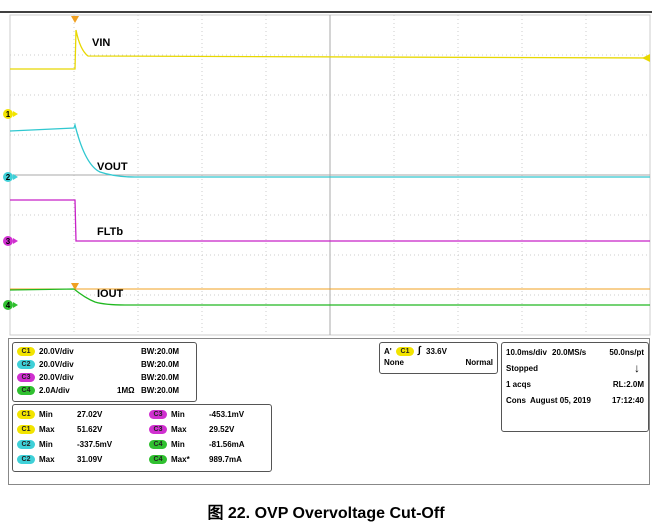  Describe the element at coordinates (142, 445) in the screenshot. I see `measurement-row: C2 Min -337.5mV C4 Min -81.56mA` at that location.